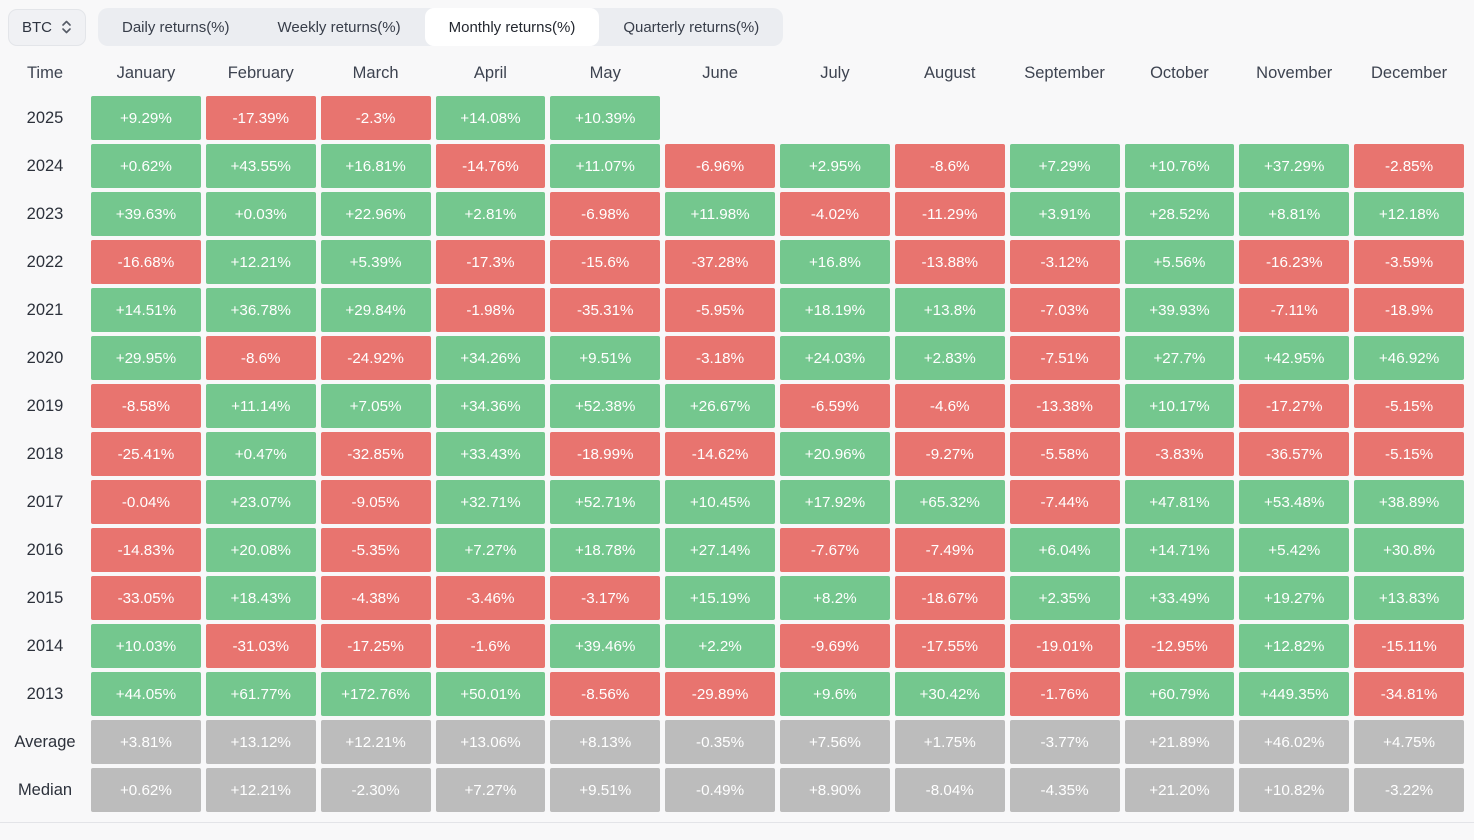  Describe the element at coordinates (950, 72) in the screenshot. I see `column-header-august: August` at that location.